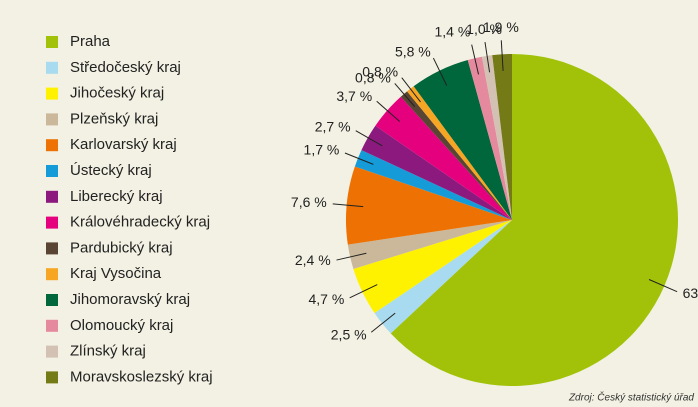  What do you see at coordinates (141, 376) in the screenshot?
I see `legend-label: Moravskoslezský kraj` at bounding box center [141, 376].